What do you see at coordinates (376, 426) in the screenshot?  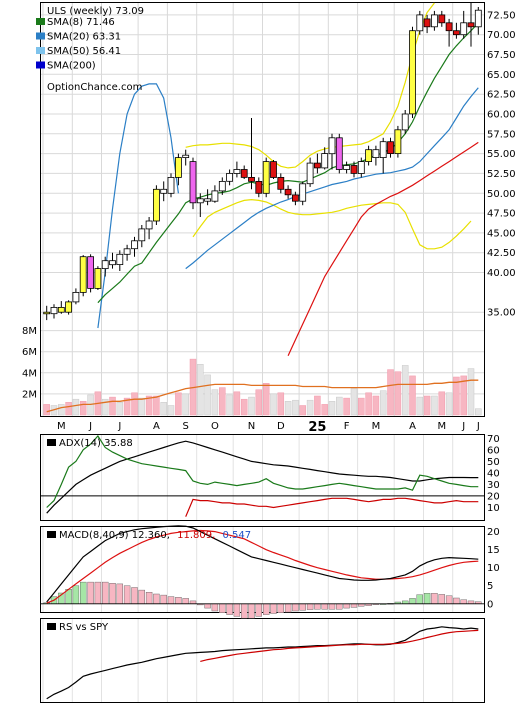 I see `x-axis-label: M` at bounding box center [376, 426].